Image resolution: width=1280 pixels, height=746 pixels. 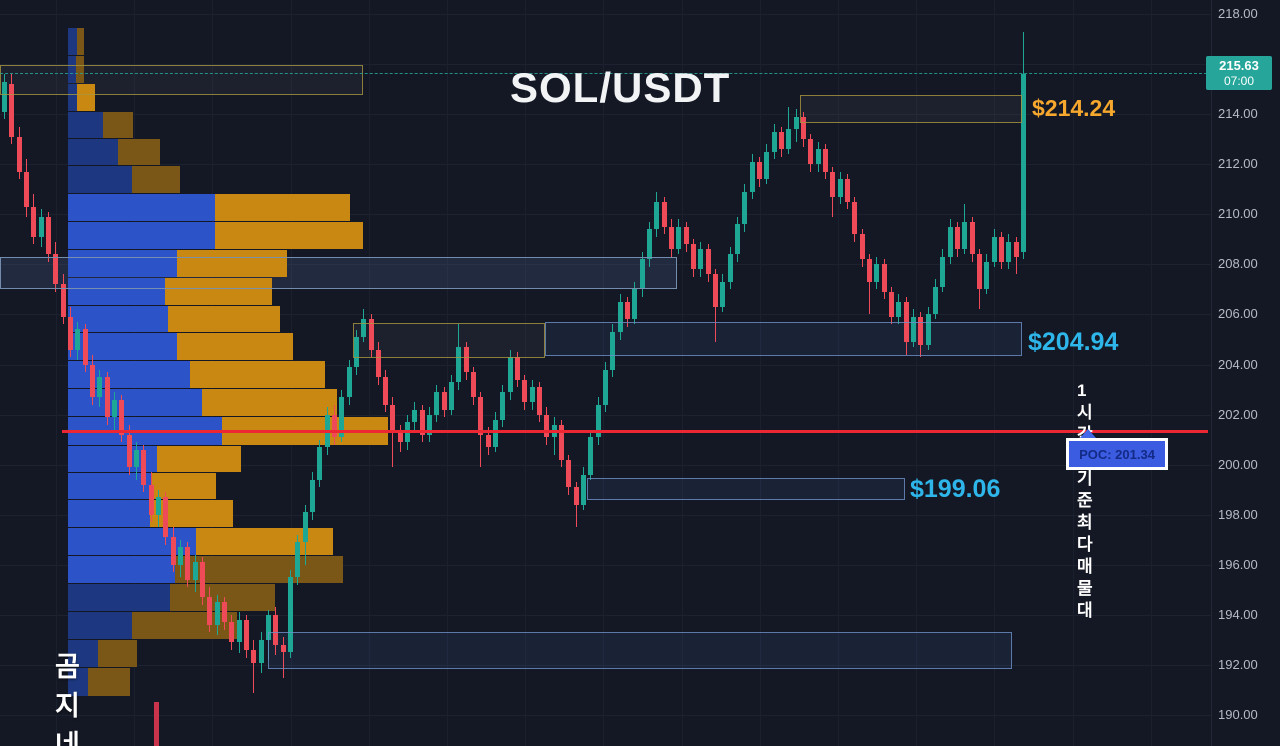 I want to click on zone-border-mid-supply-208-blue, so click(x=338, y=273).